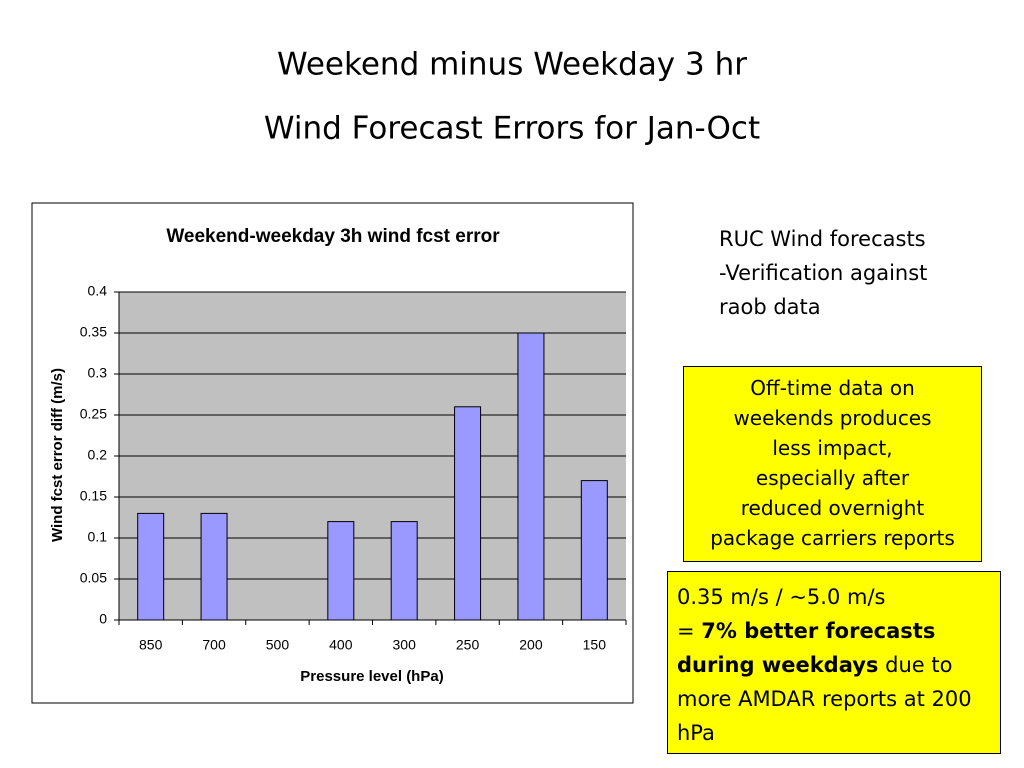 The height and width of the screenshot is (768, 1024). What do you see at coordinates (405, 645) in the screenshot?
I see `x-tick-label: 300` at bounding box center [405, 645].